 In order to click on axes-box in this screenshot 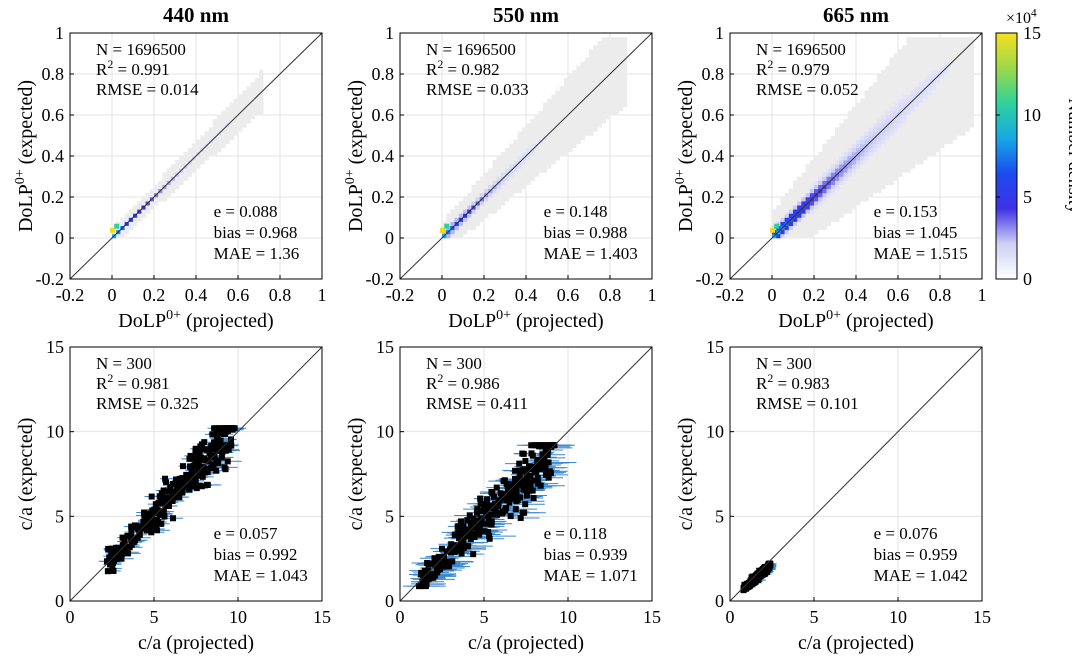, I will do `click(856, 474)`.